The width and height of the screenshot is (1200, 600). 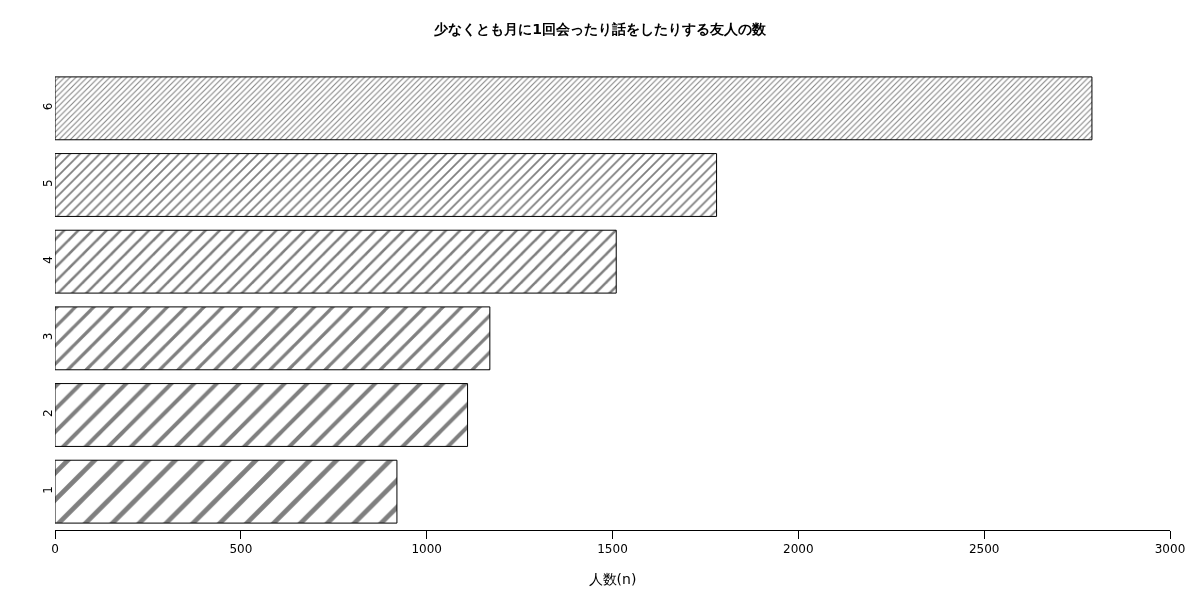 What do you see at coordinates (798, 549) in the screenshot?
I see `x-tick-label: 2000` at bounding box center [798, 549].